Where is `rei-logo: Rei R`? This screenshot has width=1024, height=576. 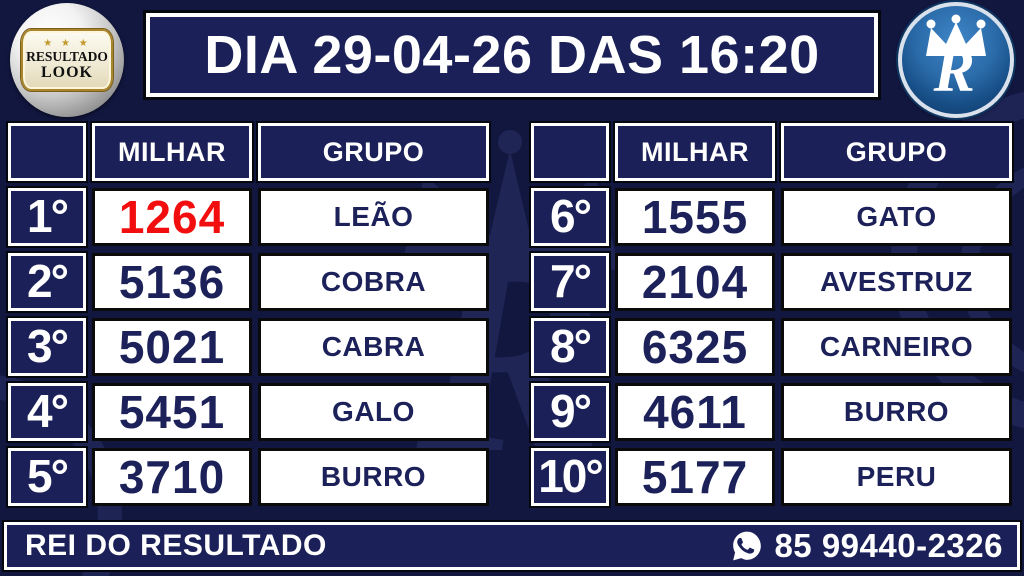
rei-logo: Rei R is located at coordinates (956, 60).